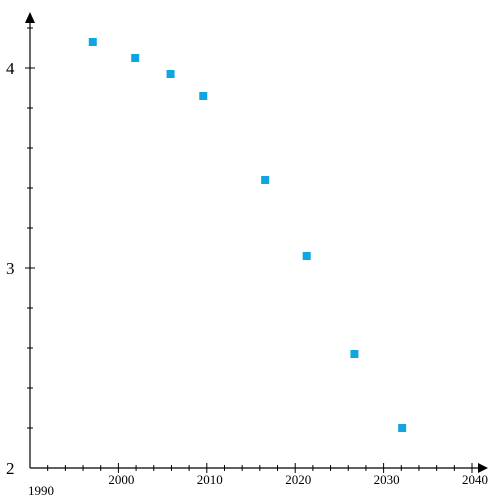 This screenshot has width=498, height=502. What do you see at coordinates (10, 268) in the screenshot?
I see `y-tick-label: 3` at bounding box center [10, 268].